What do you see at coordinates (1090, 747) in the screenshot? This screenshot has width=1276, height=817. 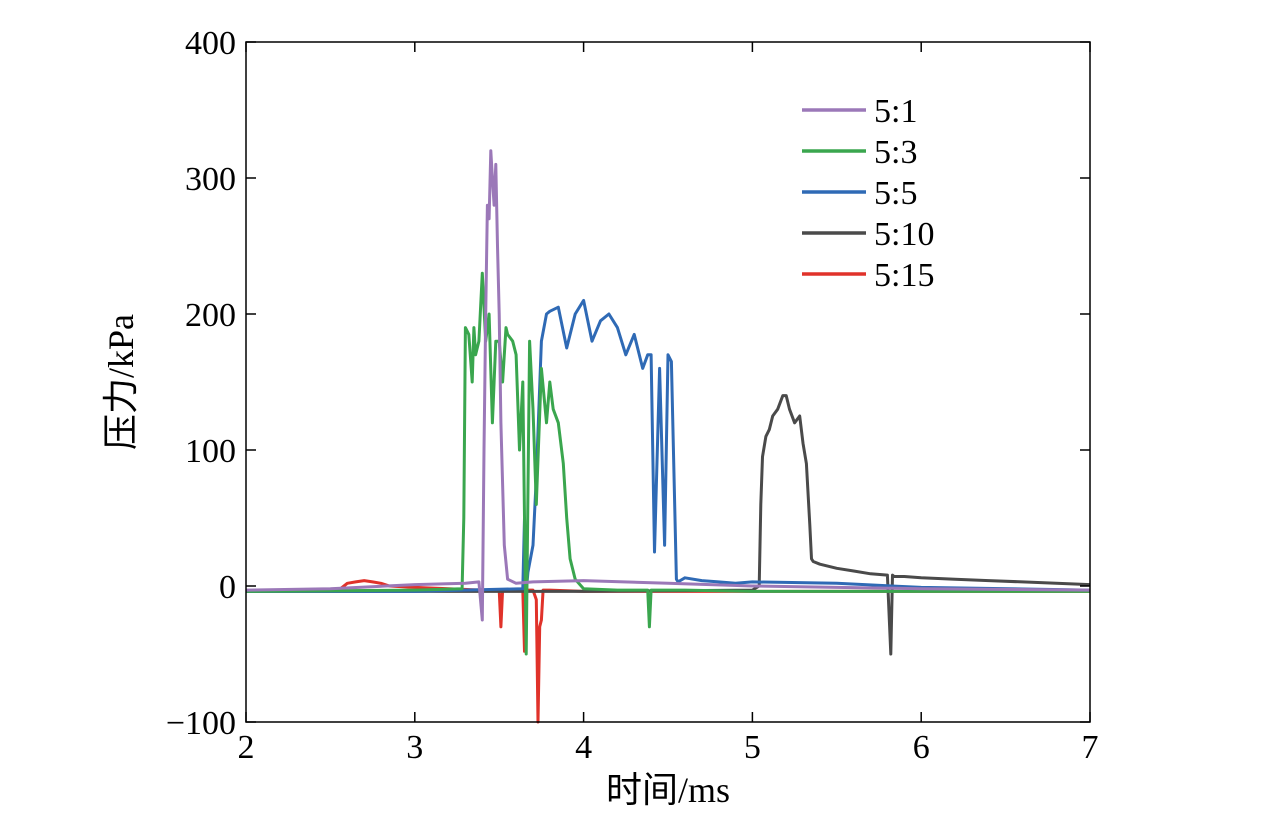 I see `x-tick-label: 7` at bounding box center [1090, 747].